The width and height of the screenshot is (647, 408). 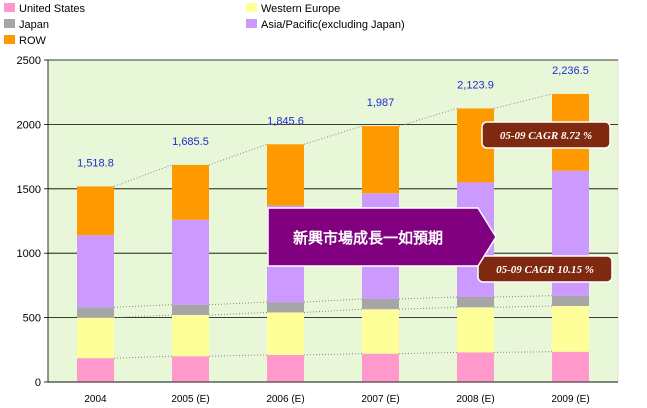 What do you see at coordinates (95, 399) in the screenshot?
I see `x-tick-label: 2004` at bounding box center [95, 399].